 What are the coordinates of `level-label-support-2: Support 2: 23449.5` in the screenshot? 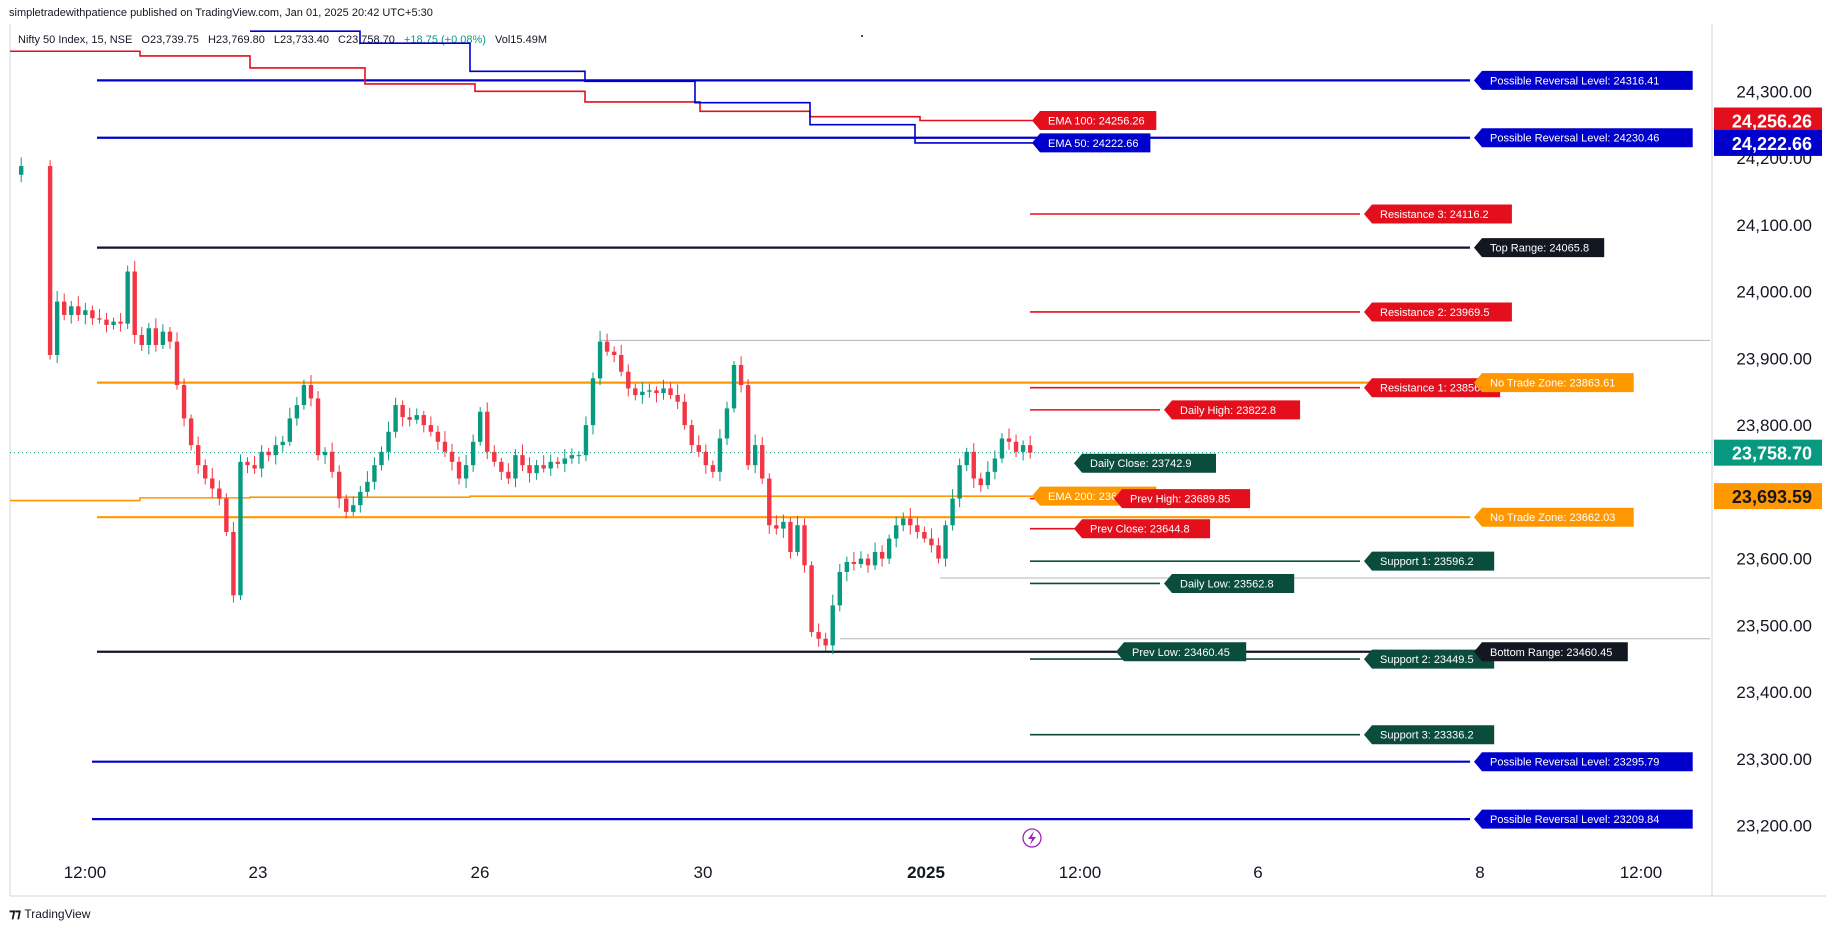 It's located at (1429, 659).